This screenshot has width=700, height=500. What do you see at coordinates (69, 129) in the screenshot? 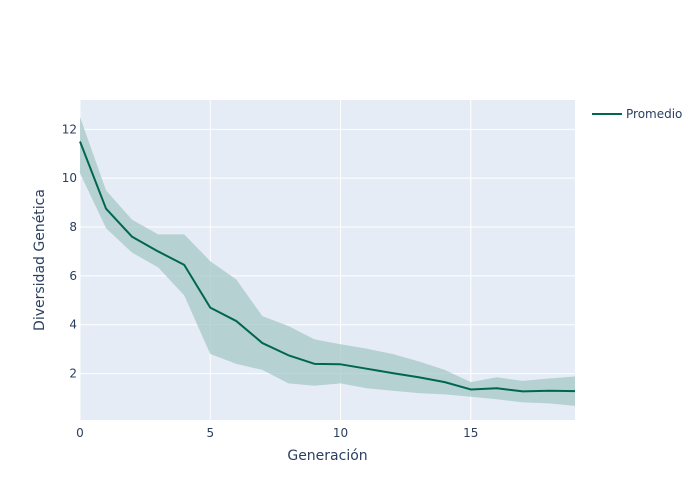
I see `y-tick-label: 12` at bounding box center [69, 129].